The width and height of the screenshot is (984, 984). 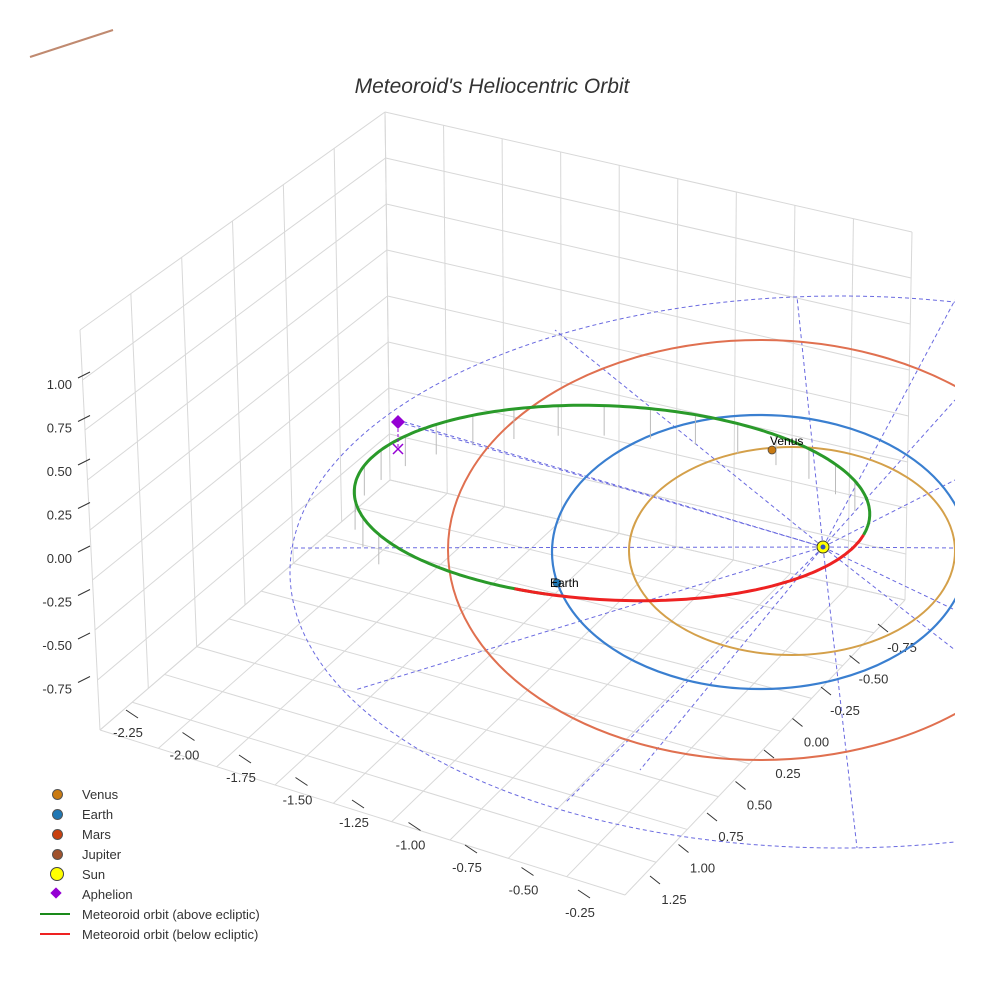 I want to click on earth-label: Earth, so click(x=564, y=583).